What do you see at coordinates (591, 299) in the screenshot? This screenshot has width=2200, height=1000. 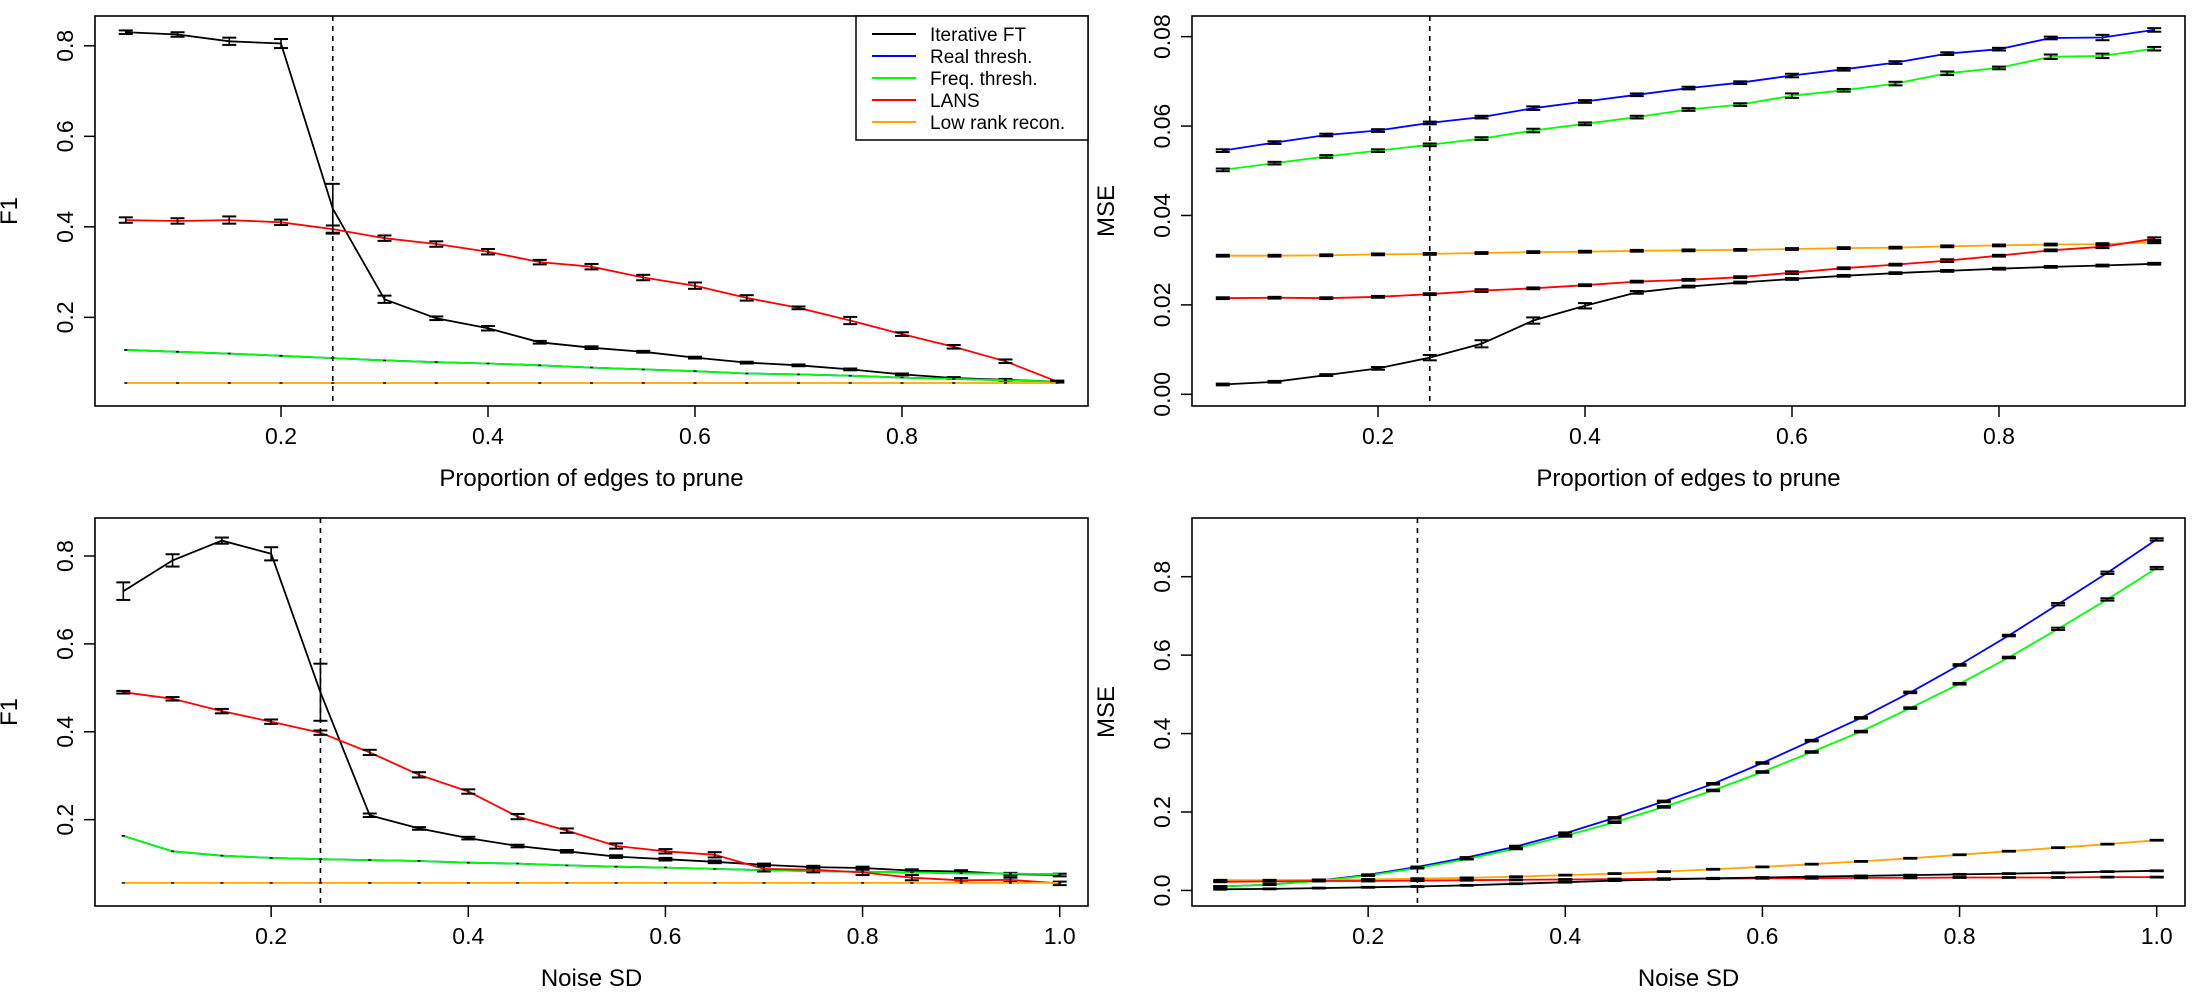 I see `series-lans` at bounding box center [591, 299].